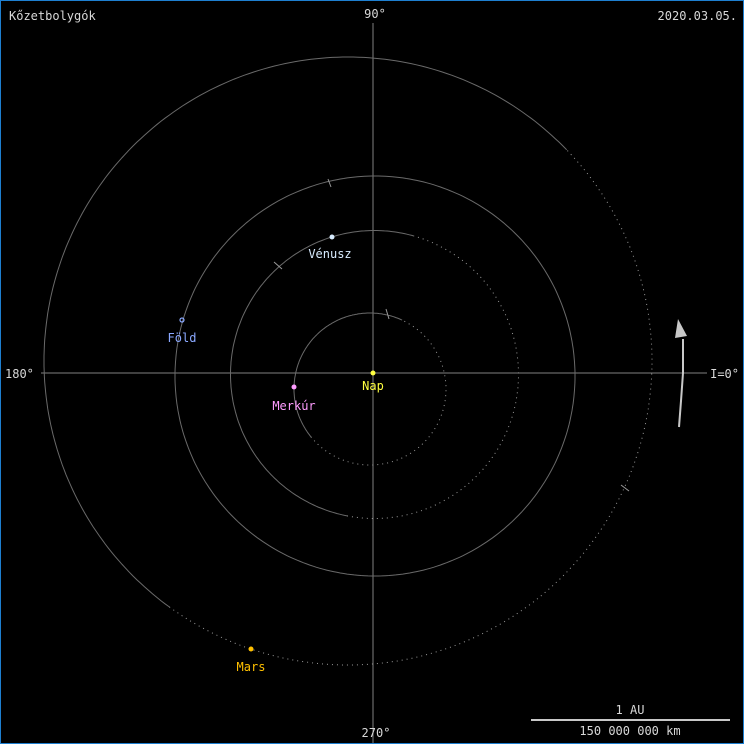 Image resolution: width=744 pixels, height=744 pixels. I want to click on sun-marker, so click(373, 373).